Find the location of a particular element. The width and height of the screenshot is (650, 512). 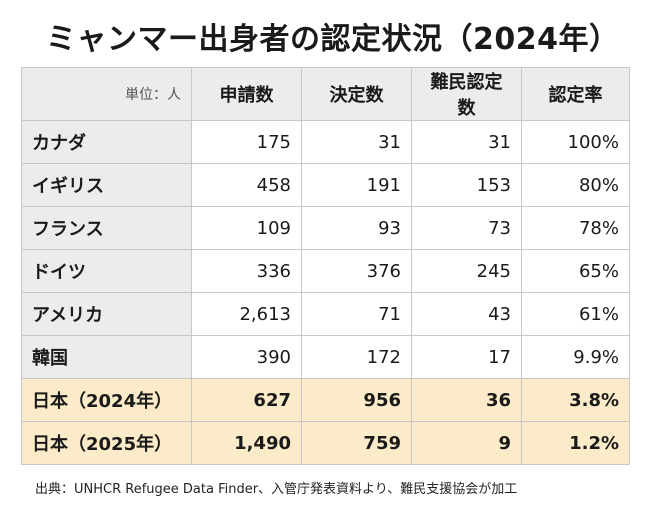

country-cell: イギリス is located at coordinates (106, 185).